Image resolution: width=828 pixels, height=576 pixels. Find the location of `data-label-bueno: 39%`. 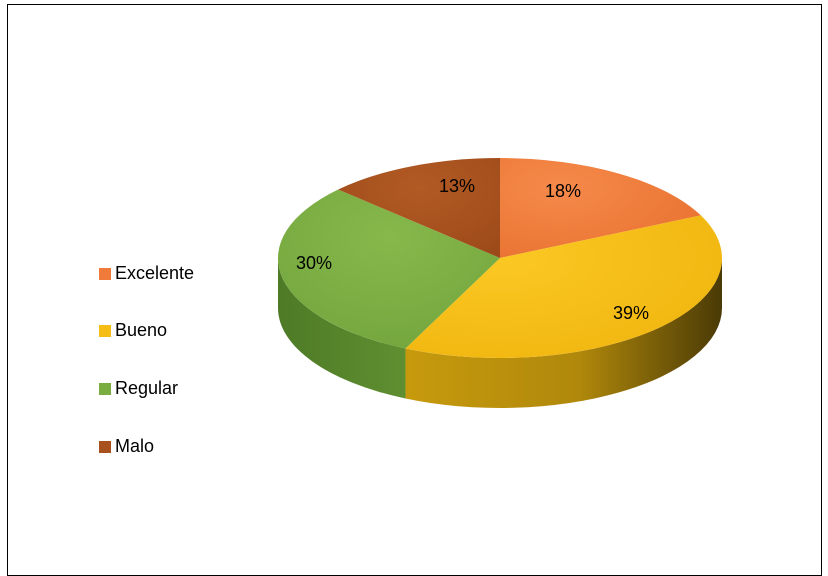

data-label-bueno: 39% is located at coordinates (631, 313).